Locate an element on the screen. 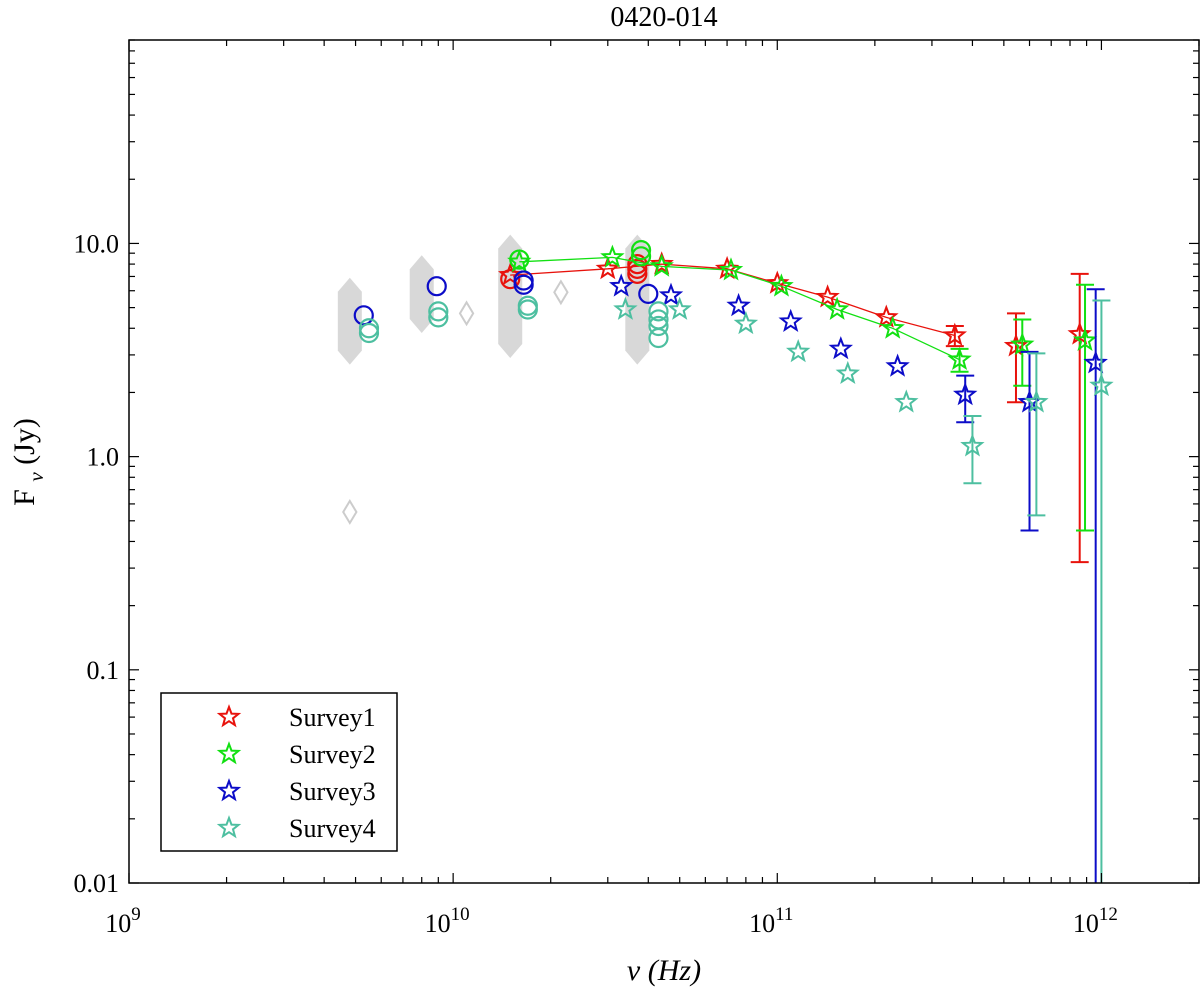  x-tick-label: 1010 is located at coordinates (447, 921).